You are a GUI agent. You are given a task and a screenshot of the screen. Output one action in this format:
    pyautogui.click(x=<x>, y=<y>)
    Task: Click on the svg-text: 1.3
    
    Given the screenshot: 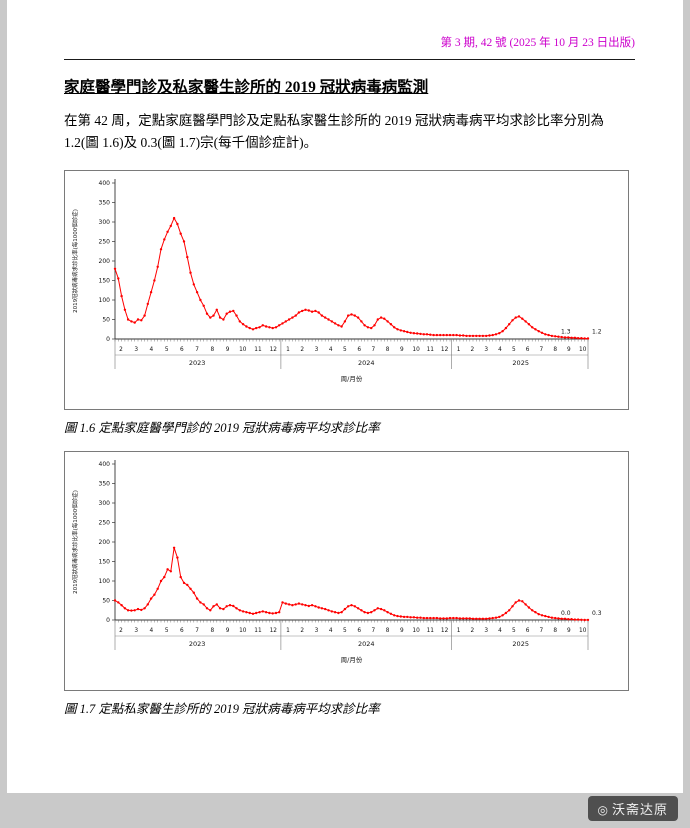 What is the action you would take?
    pyautogui.click(x=566, y=331)
    